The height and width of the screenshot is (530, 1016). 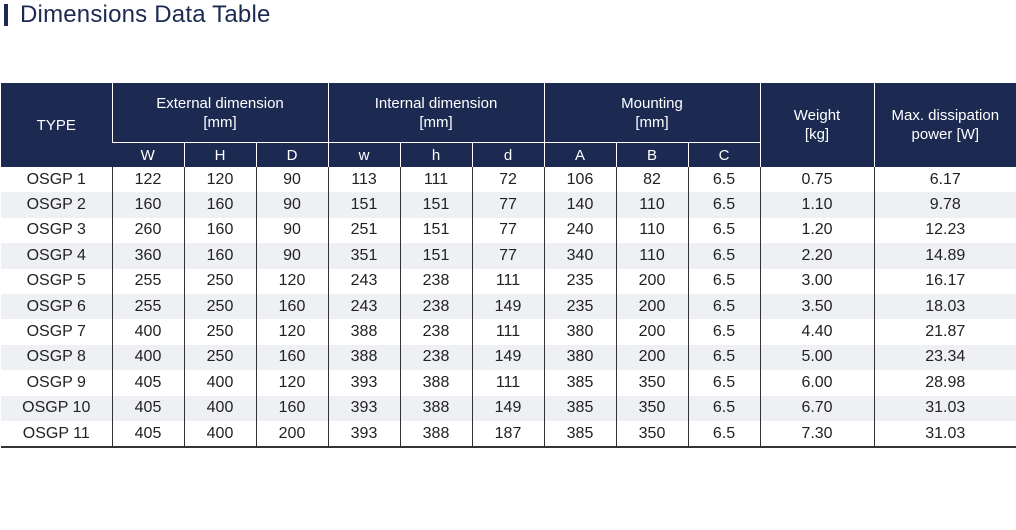 I want to click on internal-dimension-header: Internal dimension [mm], so click(x=436, y=113).